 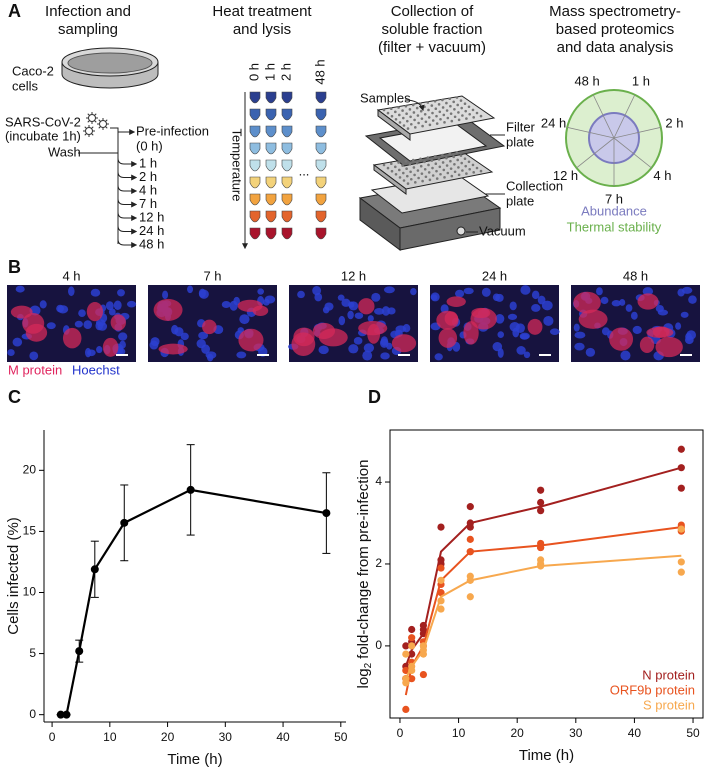 What do you see at coordinates (285, 72) in the screenshot?
I see `label: 2 h` at bounding box center [285, 72].